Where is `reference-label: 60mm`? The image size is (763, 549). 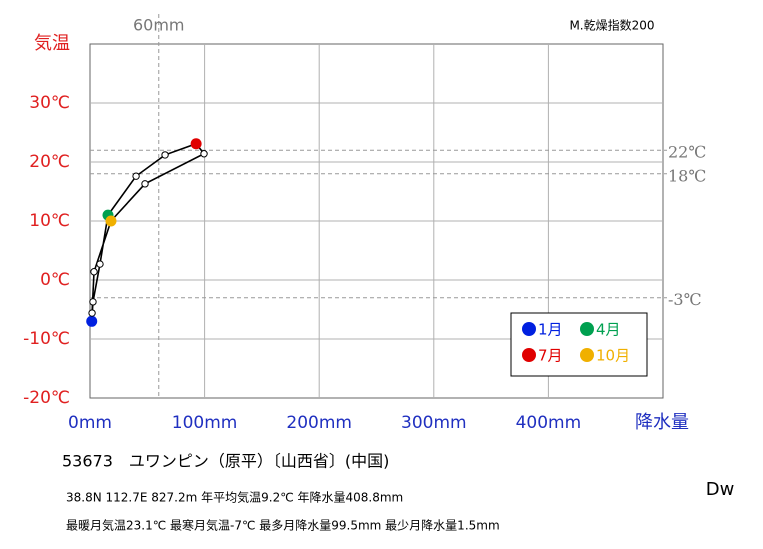
reference-label: 60mm is located at coordinates (159, 25).